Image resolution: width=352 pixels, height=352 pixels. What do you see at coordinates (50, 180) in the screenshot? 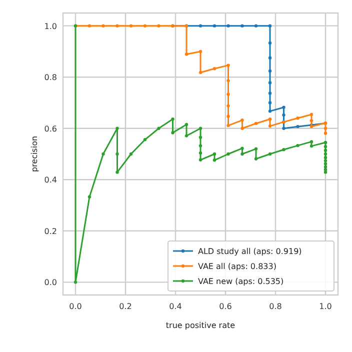
I see `y-tick-label: 0.4` at bounding box center [50, 180].